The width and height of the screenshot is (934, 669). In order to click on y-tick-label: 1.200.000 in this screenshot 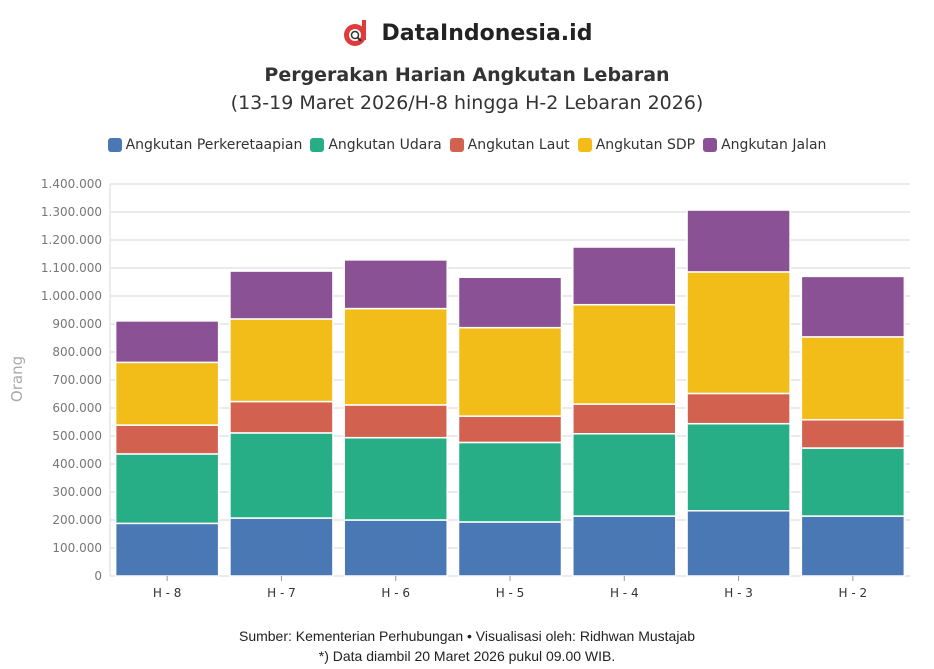, I will do `click(71, 240)`.